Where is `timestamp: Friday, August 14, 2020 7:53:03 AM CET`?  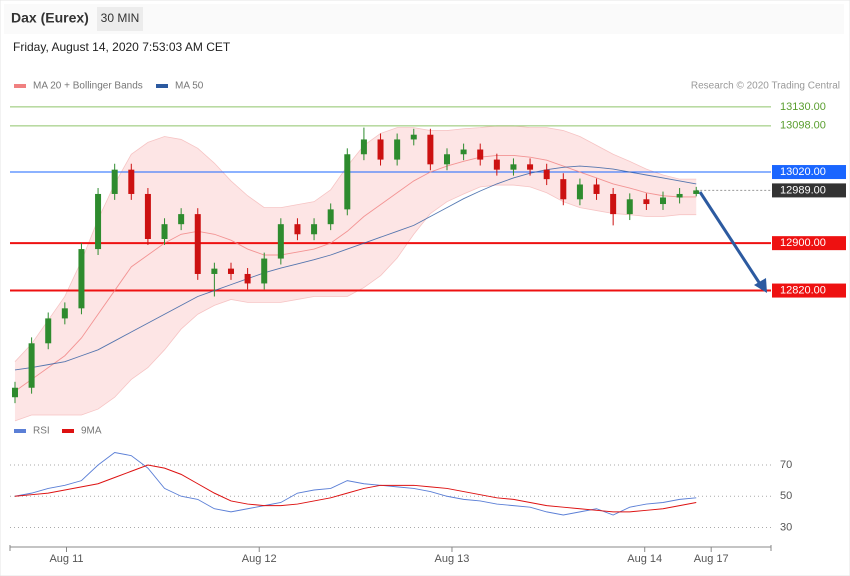 timestamp: Friday, August 14, 2020 7:53:03 AM CET is located at coordinates (122, 47).